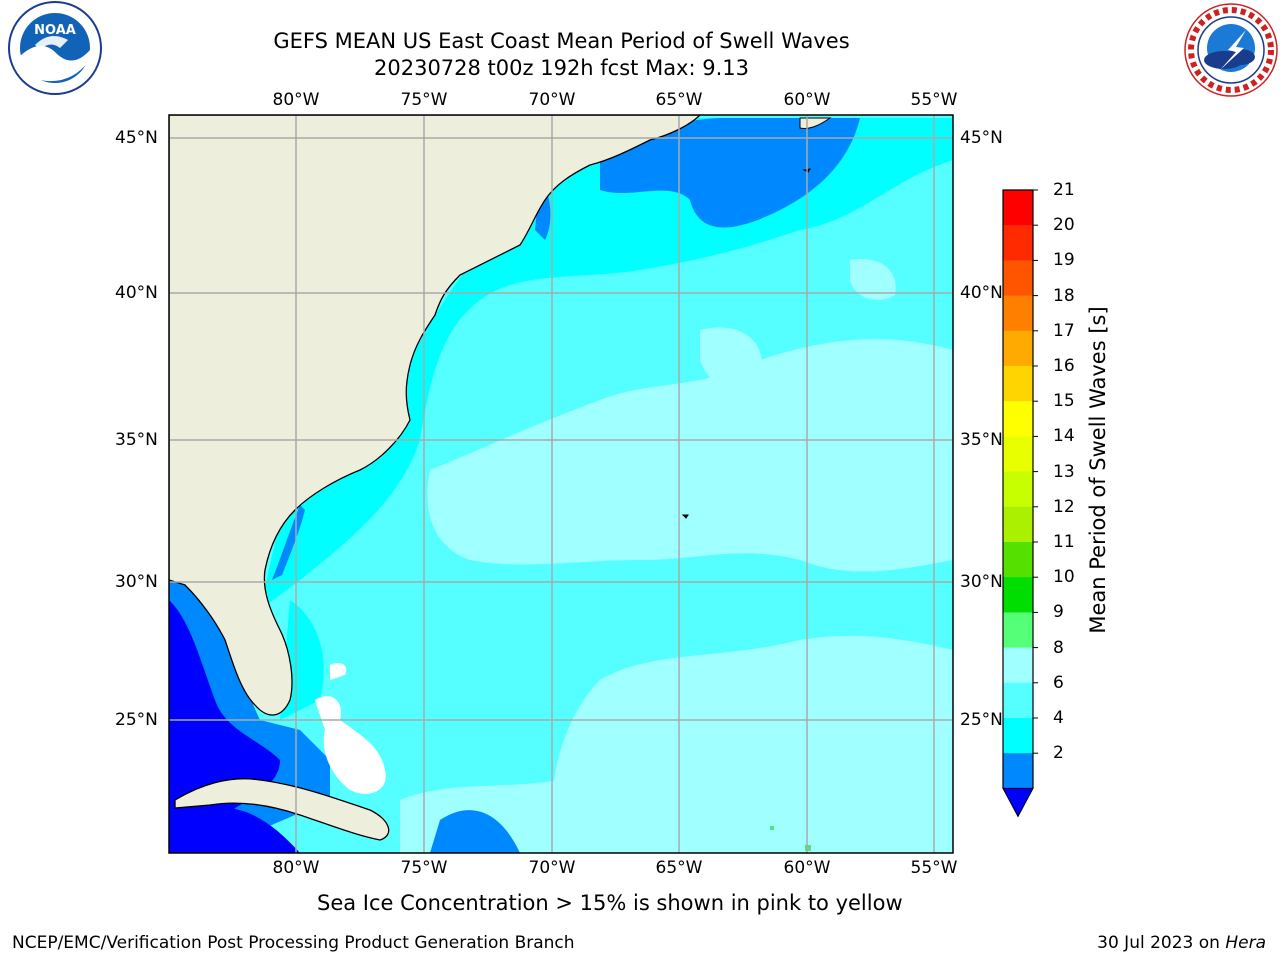 This screenshot has width=1280, height=960. Describe the element at coordinates (1064, 506) in the screenshot. I see `colorbar-tick-label: 12` at that location.